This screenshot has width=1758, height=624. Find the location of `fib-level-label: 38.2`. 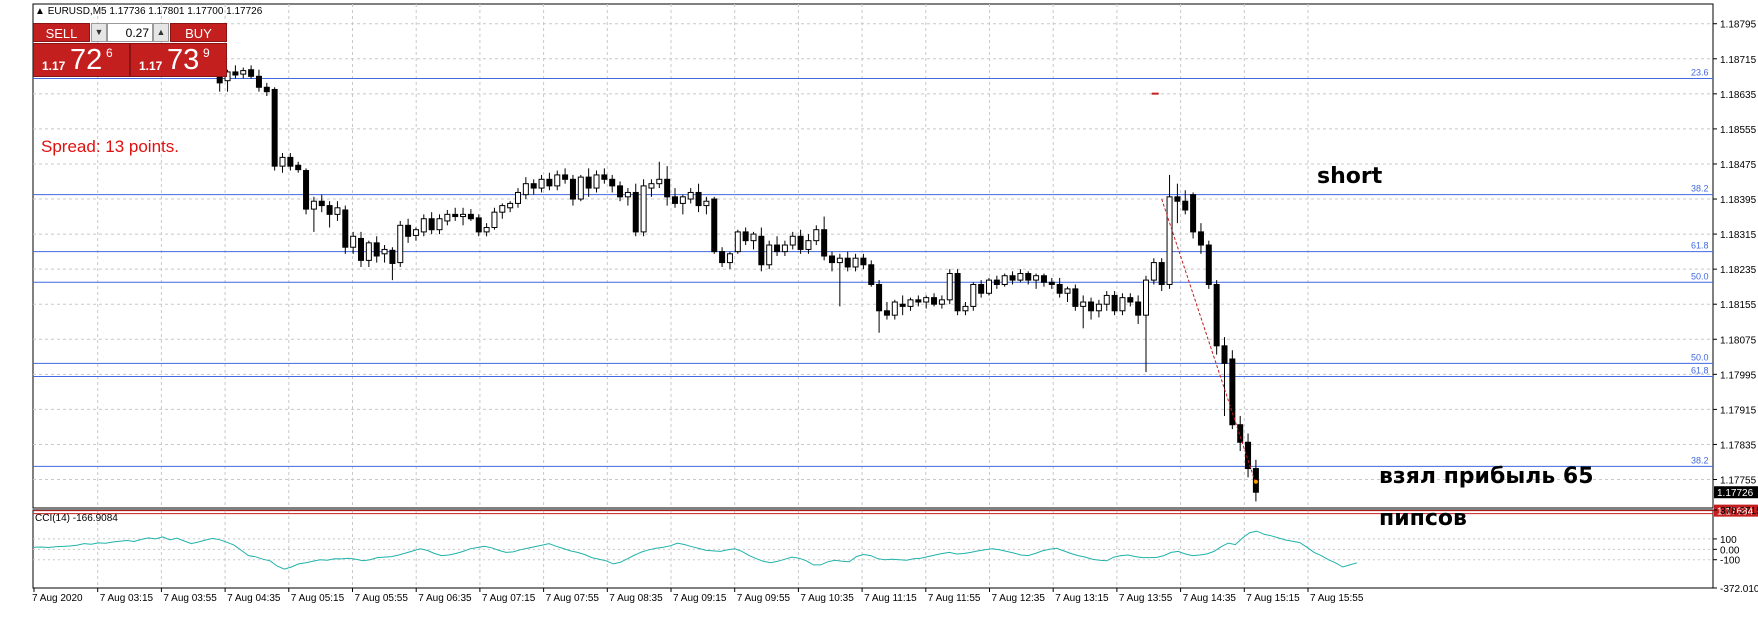

fib-level-label: 38.2 is located at coordinates (1700, 189).